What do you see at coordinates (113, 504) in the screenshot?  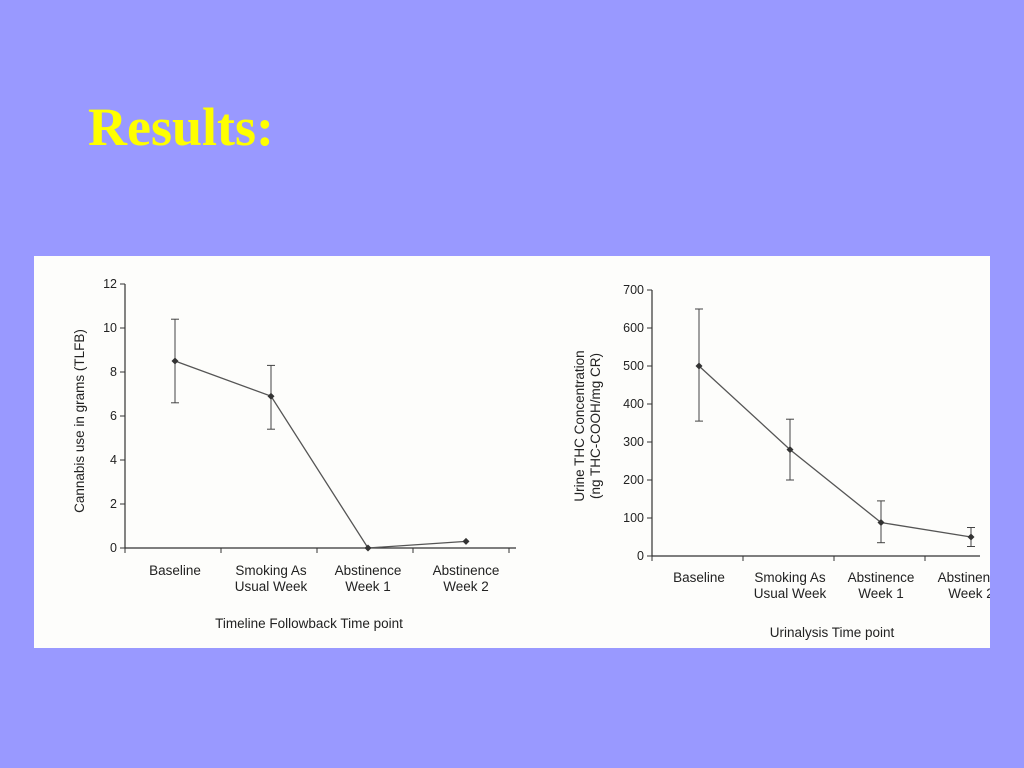 I see `y-tick-label: 2` at bounding box center [113, 504].